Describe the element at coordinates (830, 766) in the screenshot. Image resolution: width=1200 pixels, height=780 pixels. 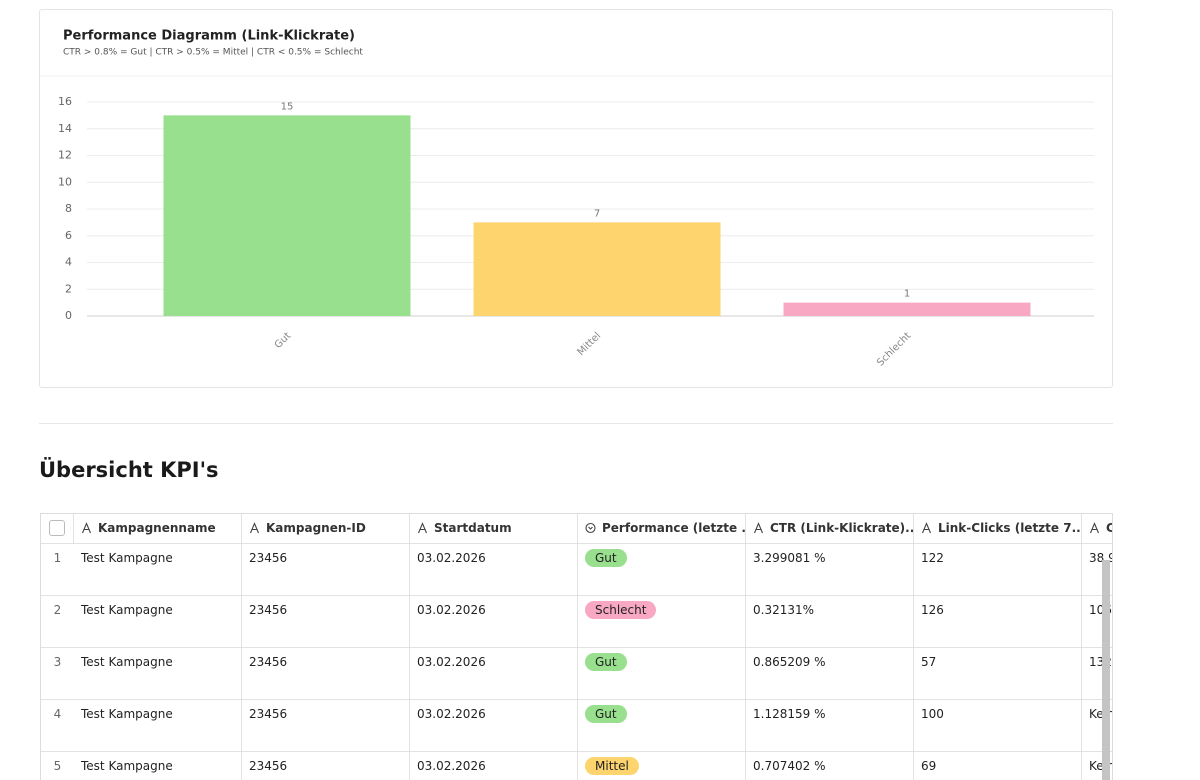
I see `table-cell: 0.707402 %` at that location.